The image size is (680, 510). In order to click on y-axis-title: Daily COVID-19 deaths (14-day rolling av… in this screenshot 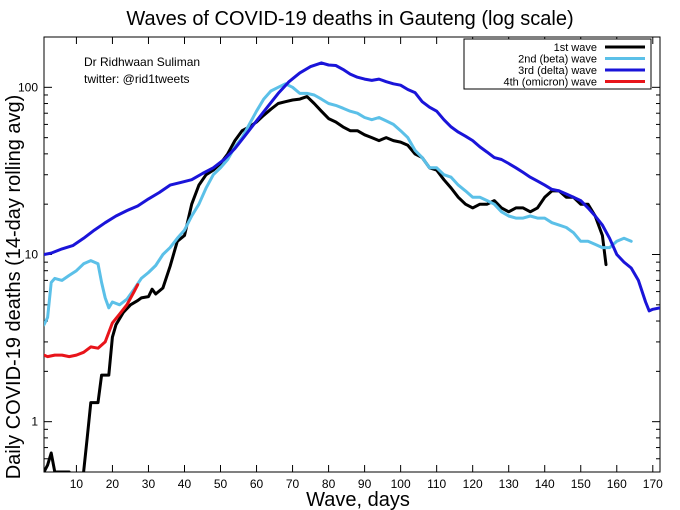, I will do `click(14, 287)`.